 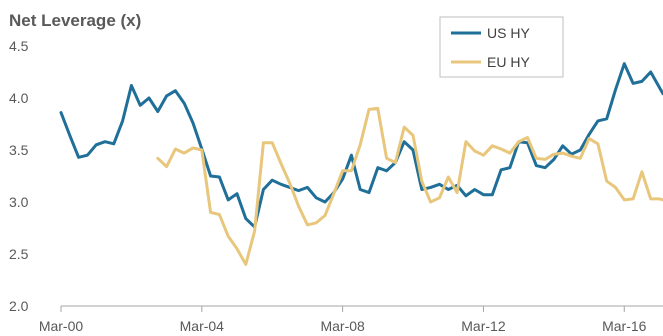 What do you see at coordinates (508, 62) in the screenshot?
I see `legend-label: EU HY` at bounding box center [508, 62].